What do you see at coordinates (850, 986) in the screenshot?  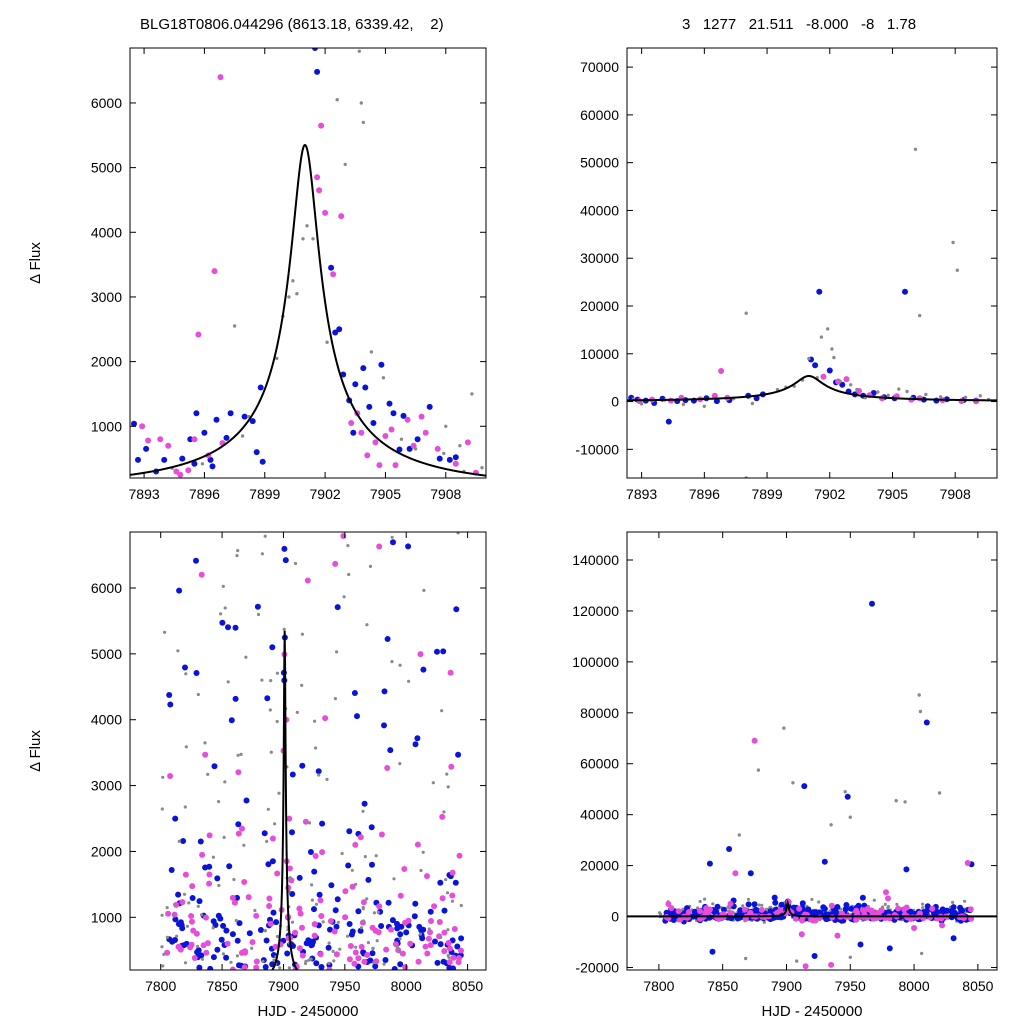 I see `x-tick-label: 7950` at bounding box center [850, 986].